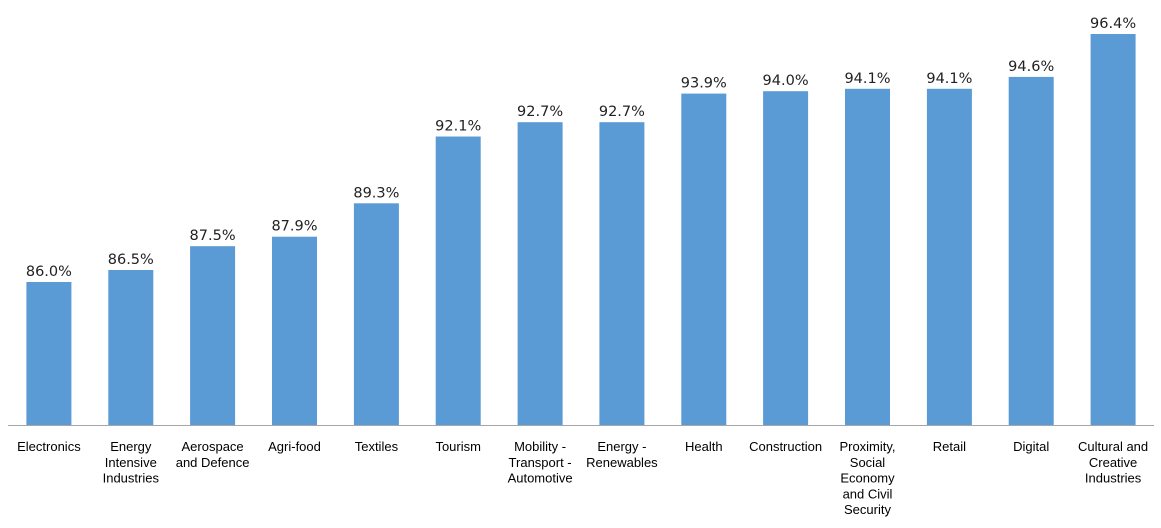 The image size is (1161, 528). I want to click on tick-label-8: Health, so click(704, 446).